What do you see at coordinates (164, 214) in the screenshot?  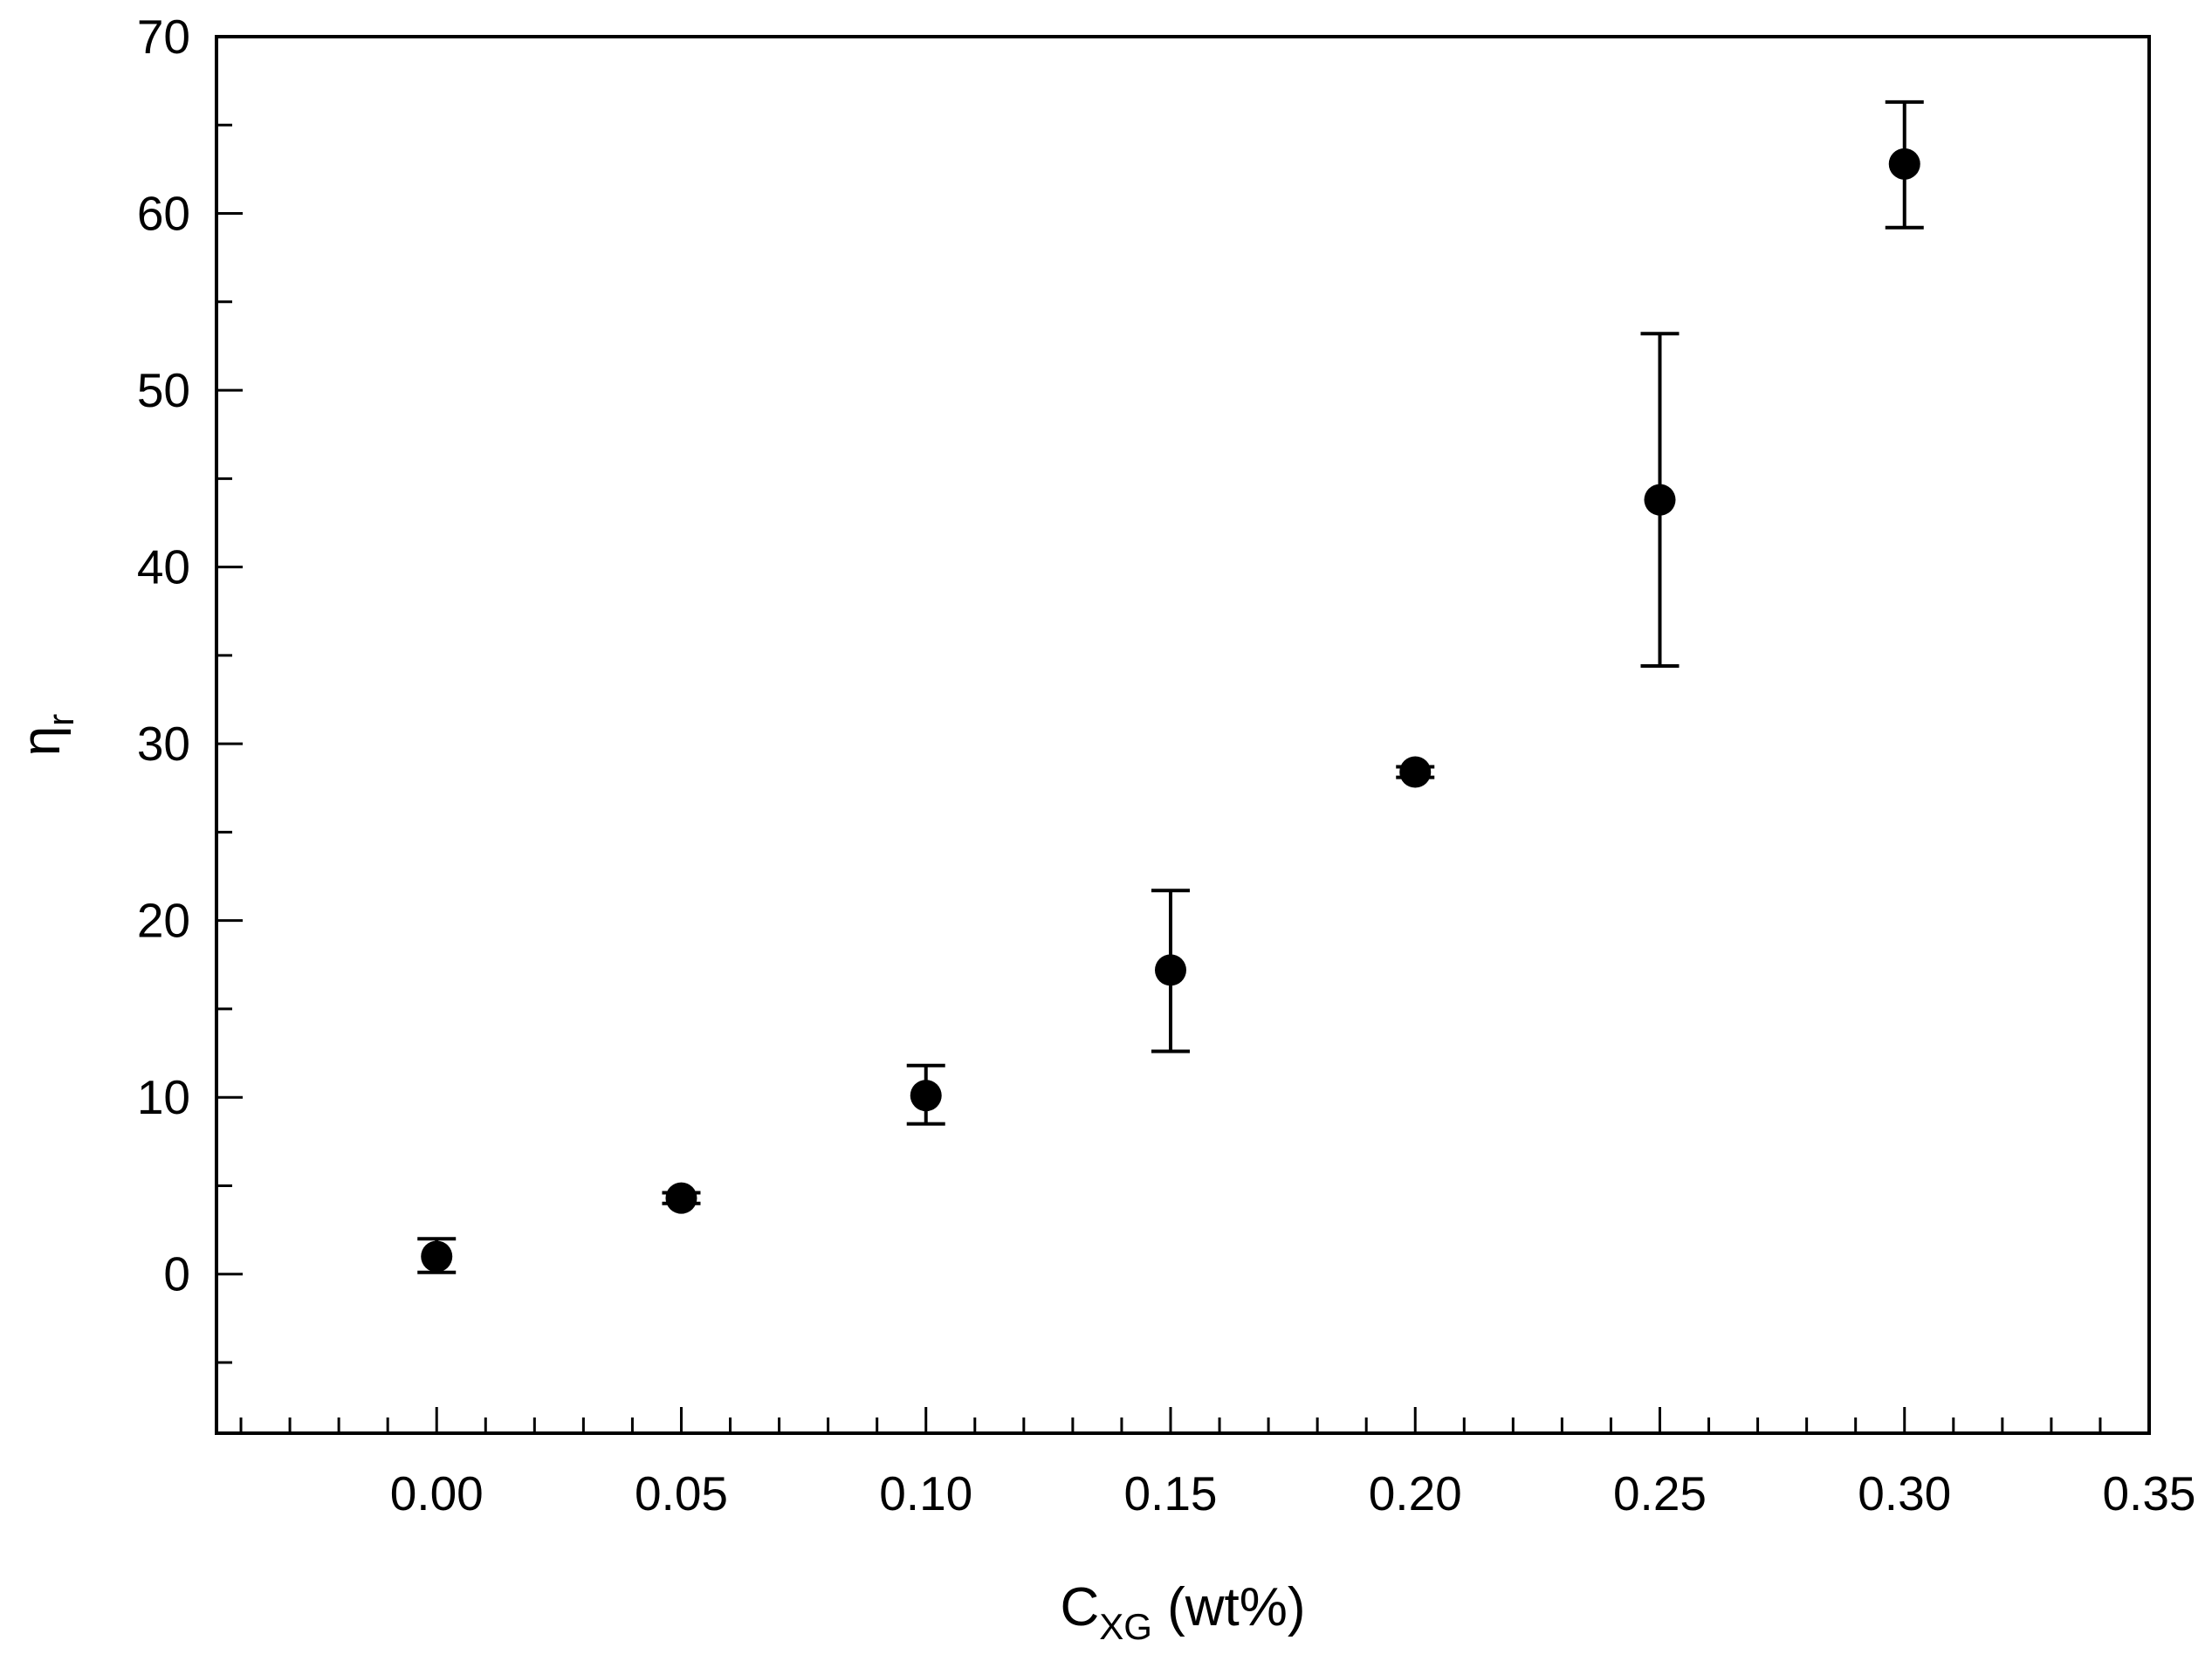 I see `y-tick-label: 60` at bounding box center [164, 214].